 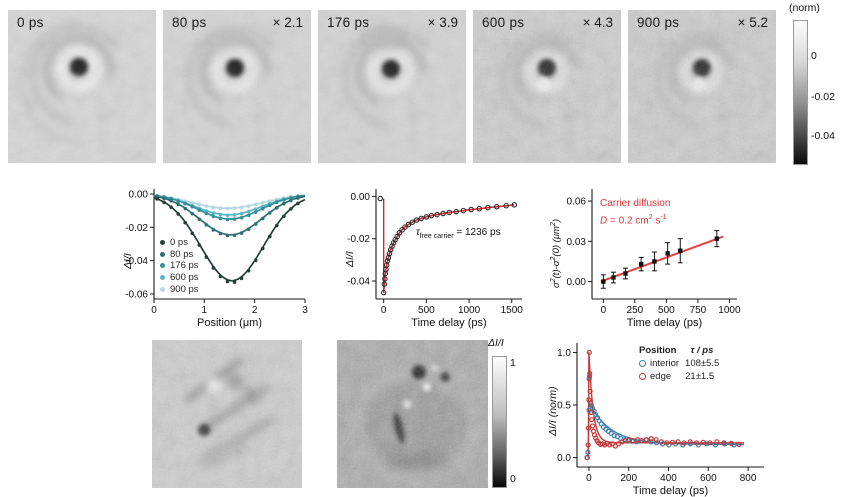 I want to click on legend-item: 900 ps, so click(x=179, y=289).